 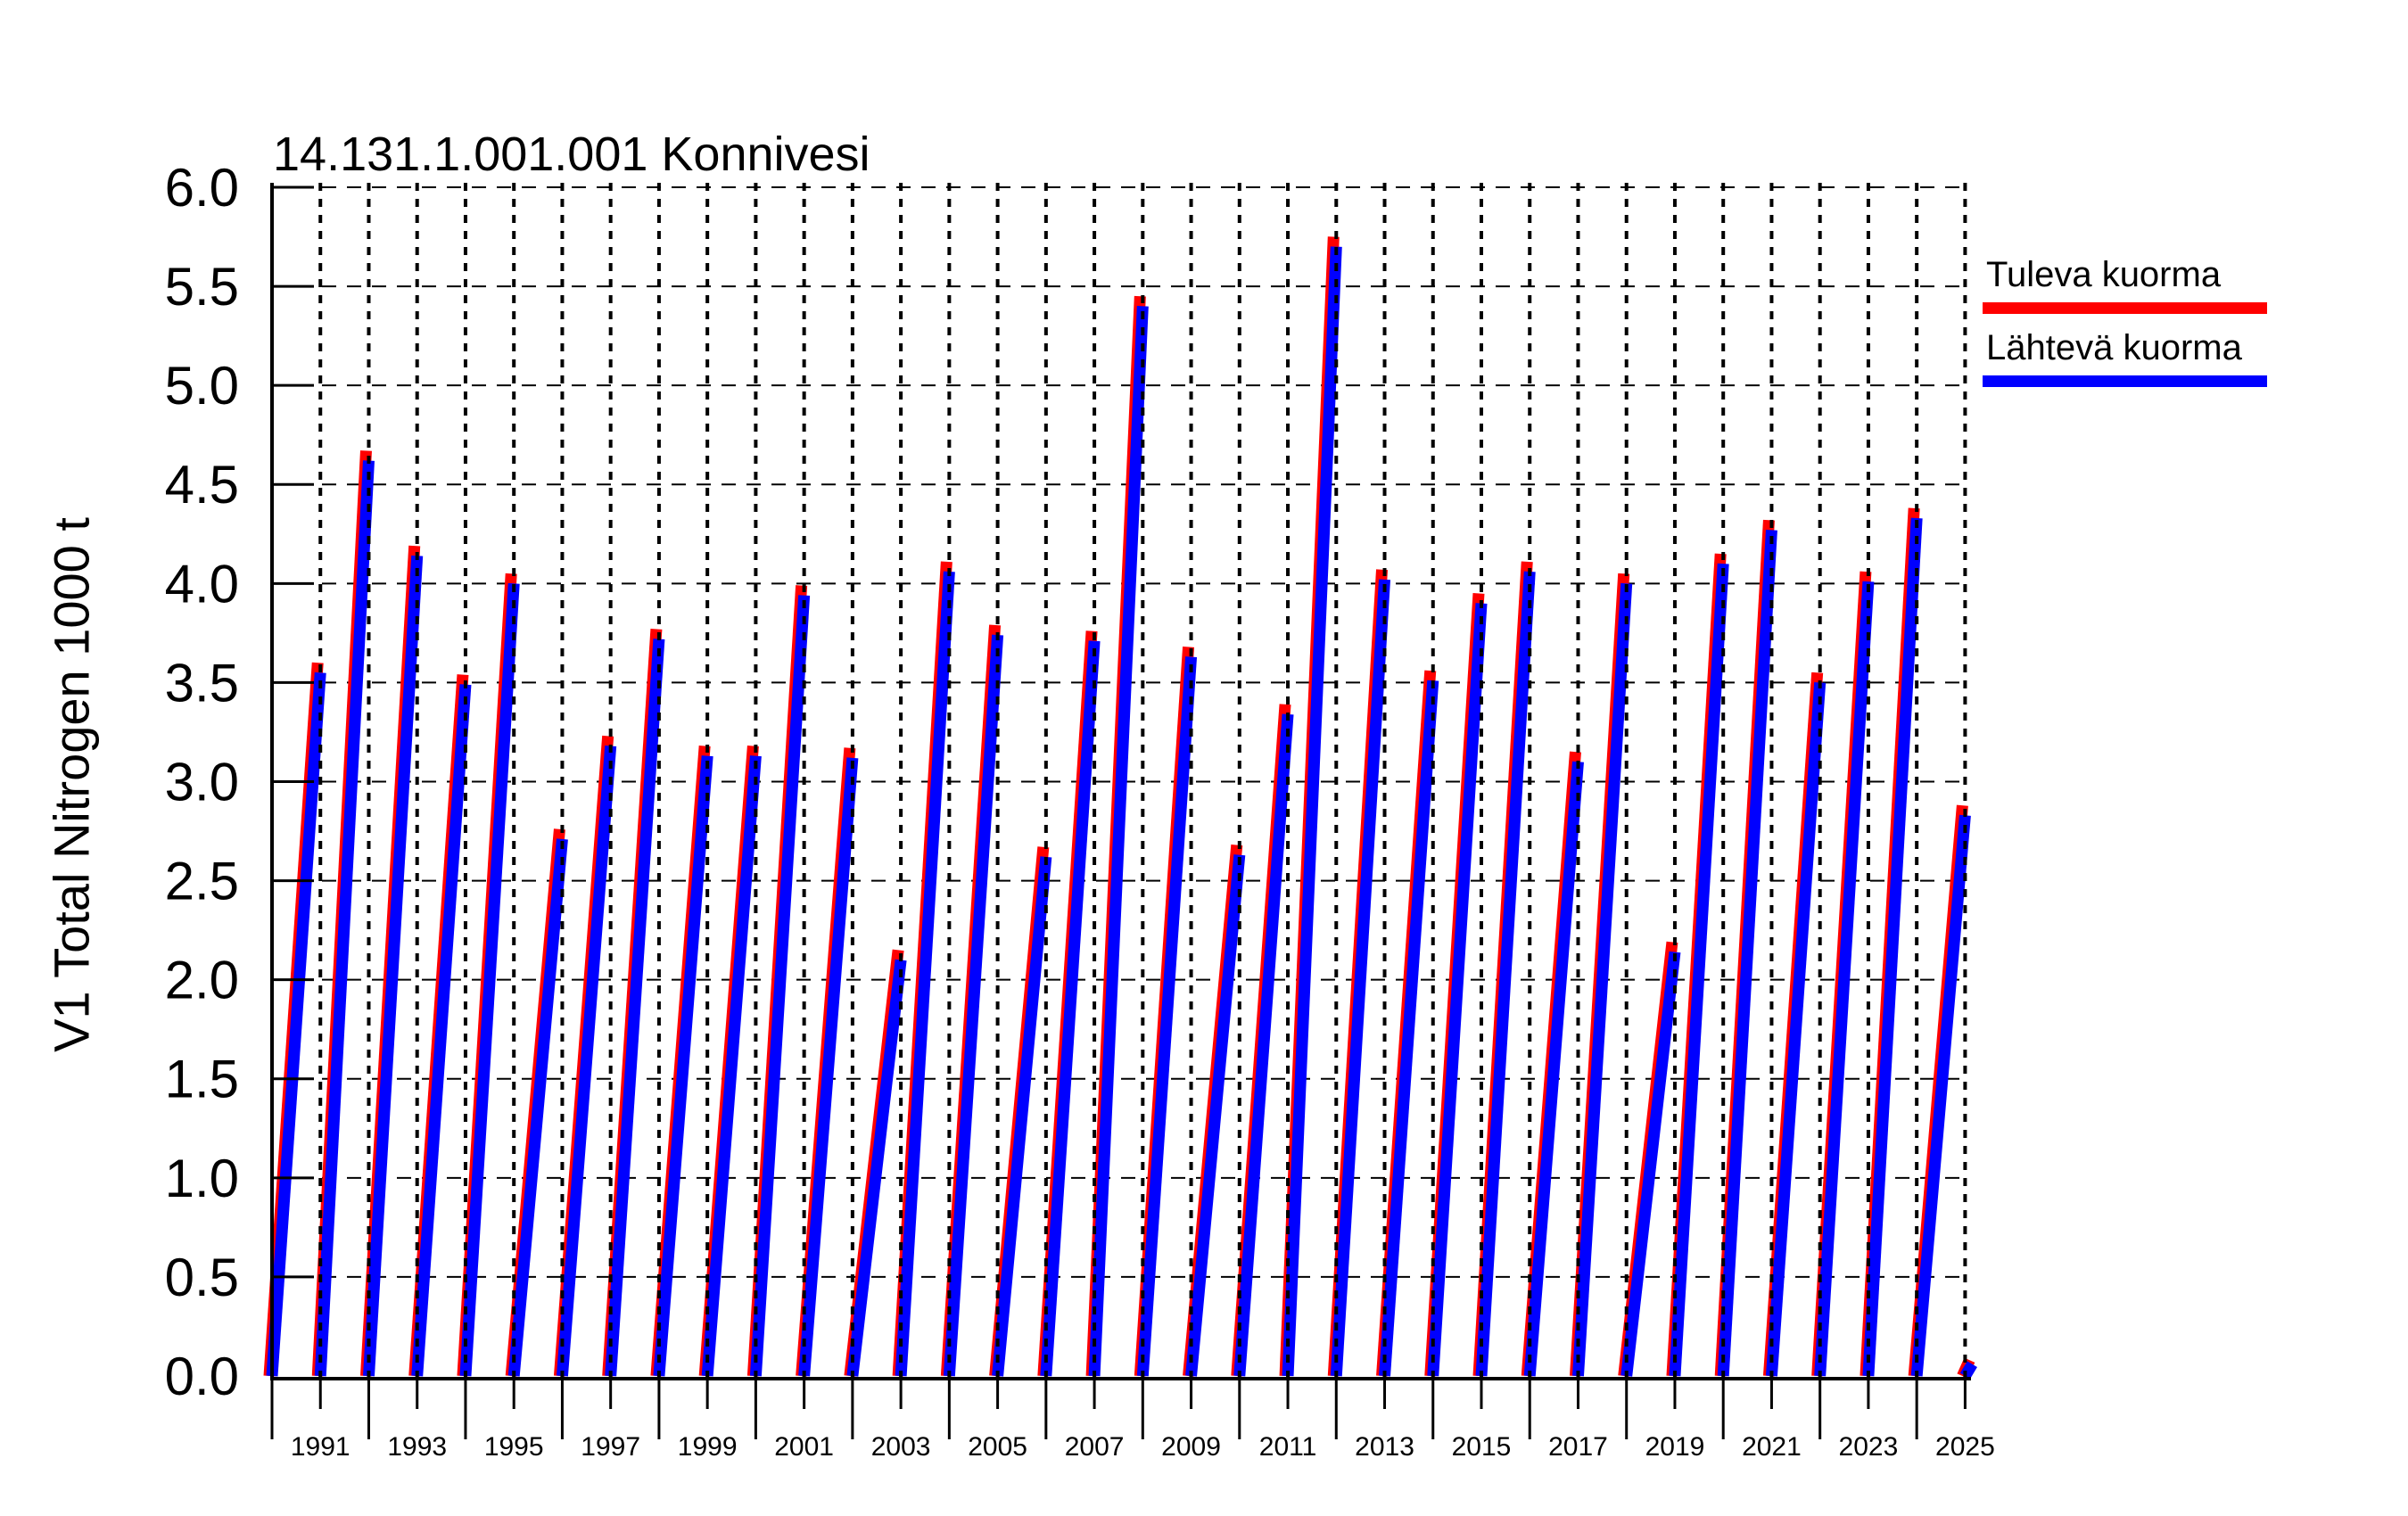 What do you see at coordinates (1070, 1008) in the screenshot?
I see `lahteva-line-2006` at bounding box center [1070, 1008].